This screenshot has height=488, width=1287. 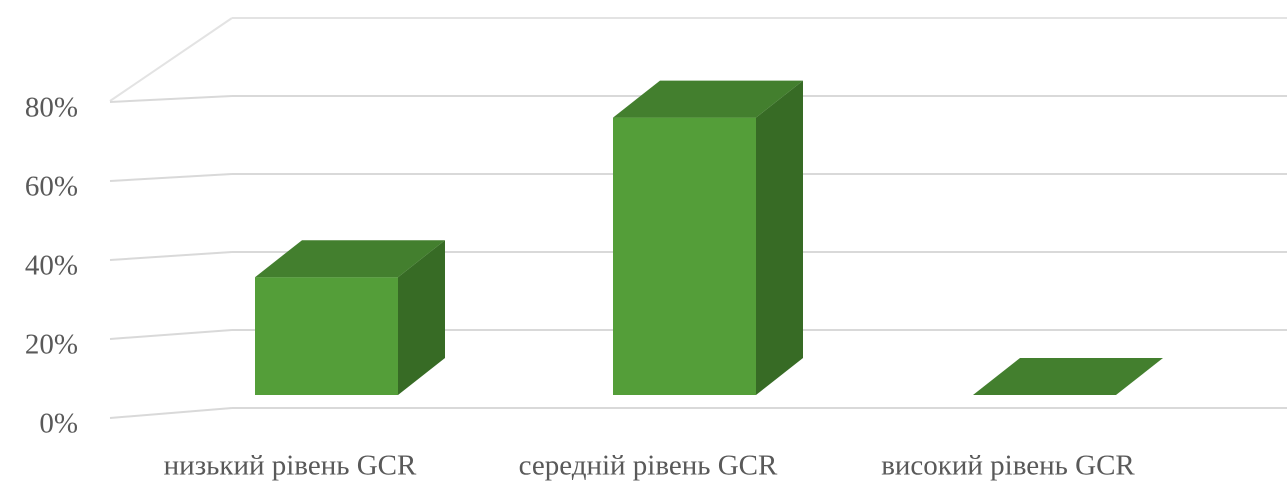 I want to click on y-tick-label: 0%, so click(x=58, y=424).